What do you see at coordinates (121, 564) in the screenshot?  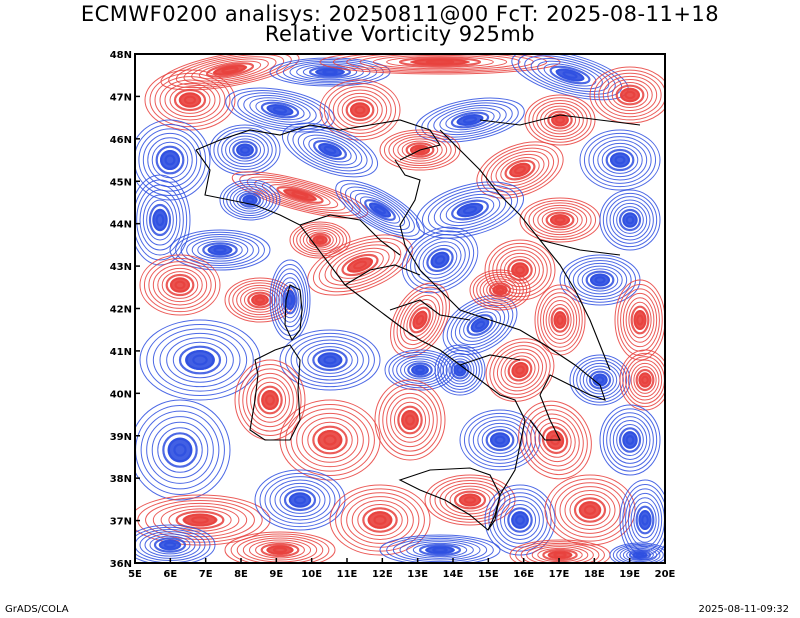 I see `lat-label: 36N` at bounding box center [121, 564].